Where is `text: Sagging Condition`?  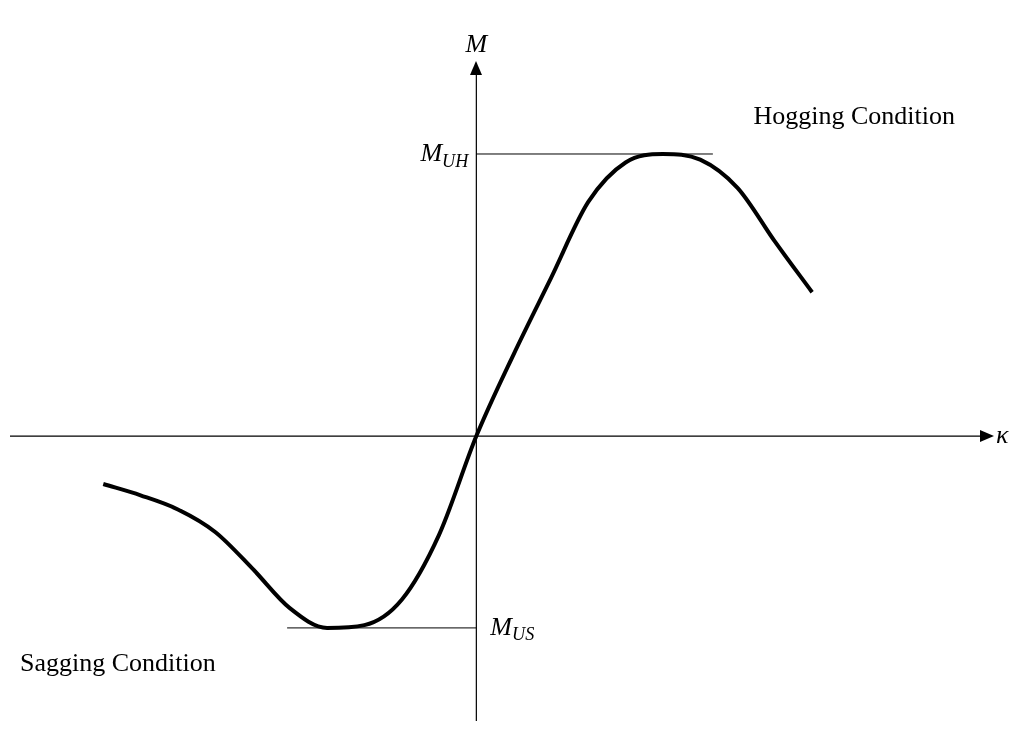 text: Sagging Condition is located at coordinates (118, 662).